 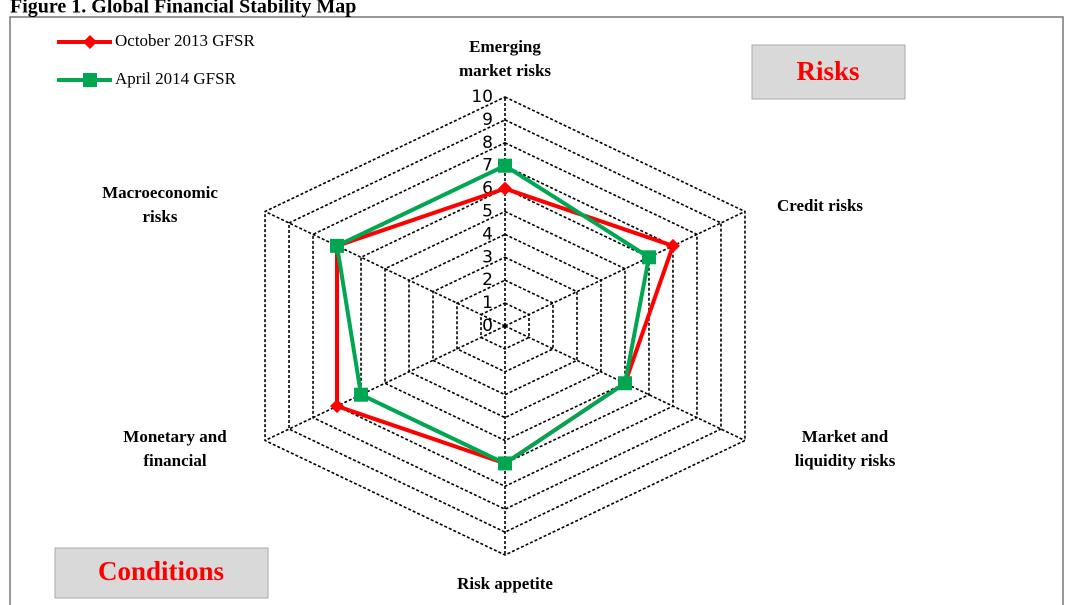 What do you see at coordinates (487, 212) in the screenshot?
I see `r-tick-label: 5` at bounding box center [487, 212].